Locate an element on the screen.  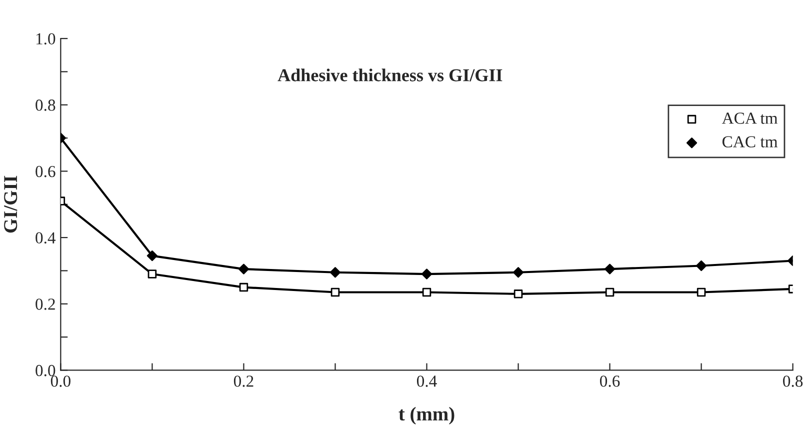
y-axis-title: GI/GII is located at coordinates (11, 204).